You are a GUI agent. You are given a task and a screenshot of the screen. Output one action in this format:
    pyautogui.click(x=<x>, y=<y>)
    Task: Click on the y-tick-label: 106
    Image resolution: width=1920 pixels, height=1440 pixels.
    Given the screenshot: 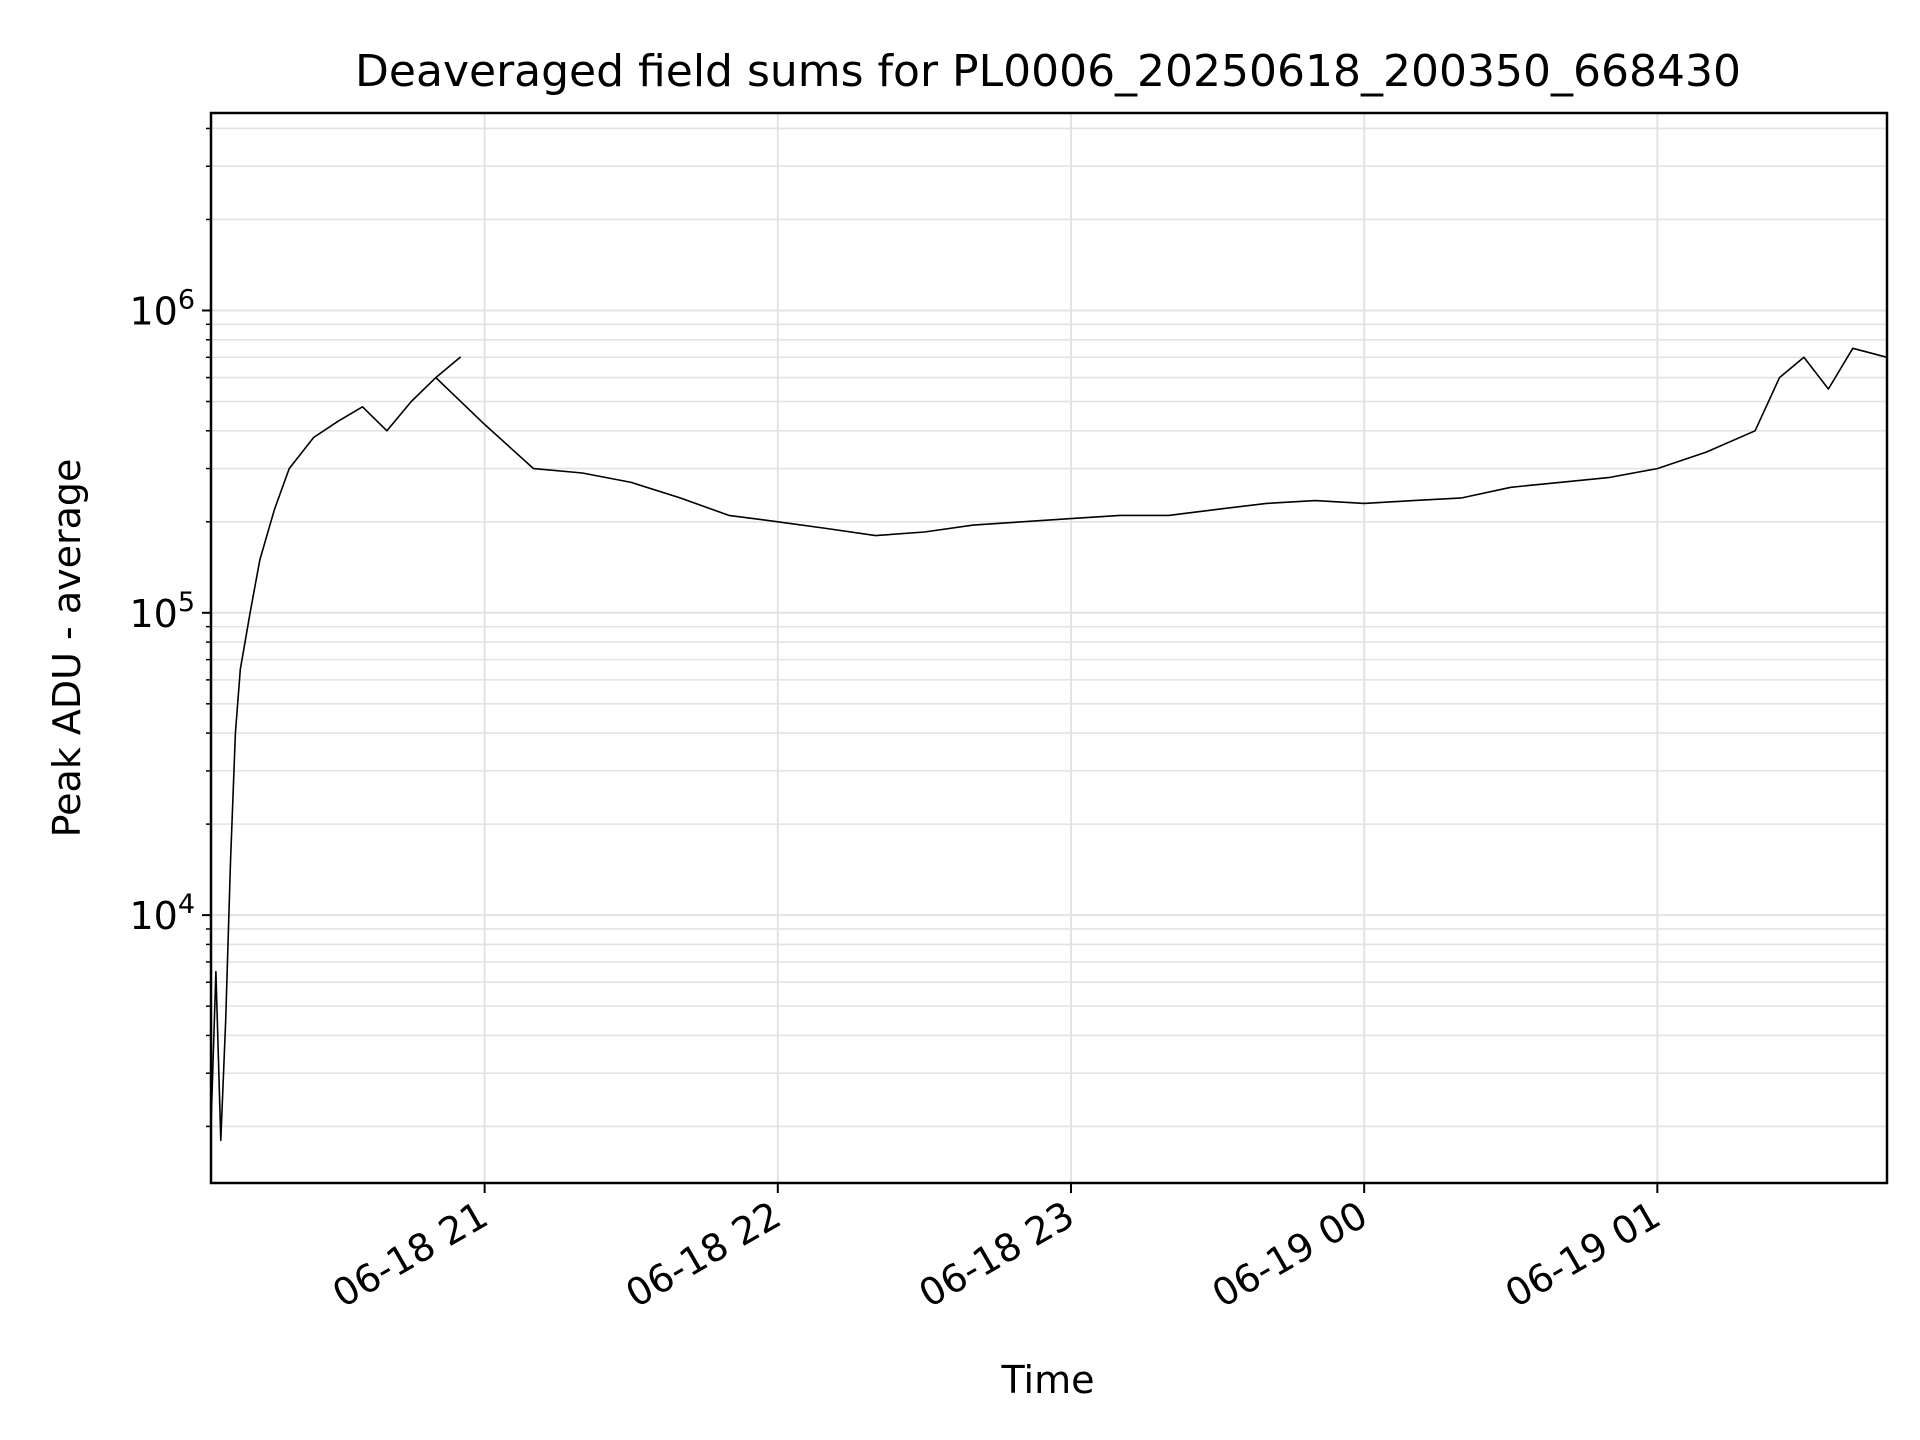 What is the action you would take?
    pyautogui.click(x=162, y=308)
    